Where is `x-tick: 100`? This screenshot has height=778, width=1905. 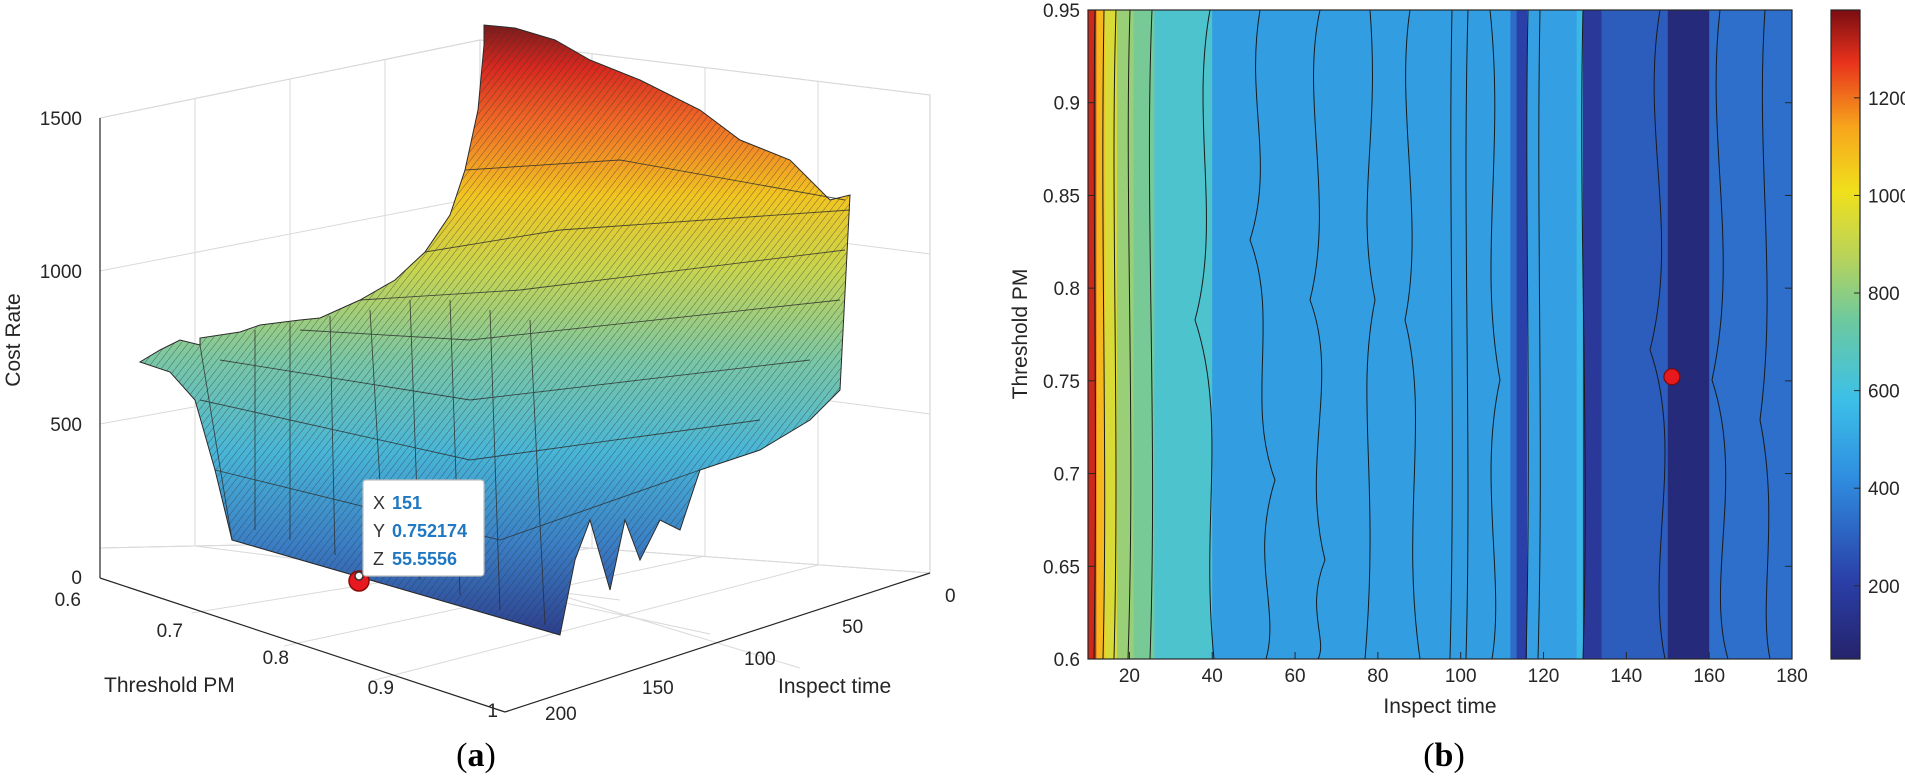
x-tick: 100 is located at coordinates (760, 659).